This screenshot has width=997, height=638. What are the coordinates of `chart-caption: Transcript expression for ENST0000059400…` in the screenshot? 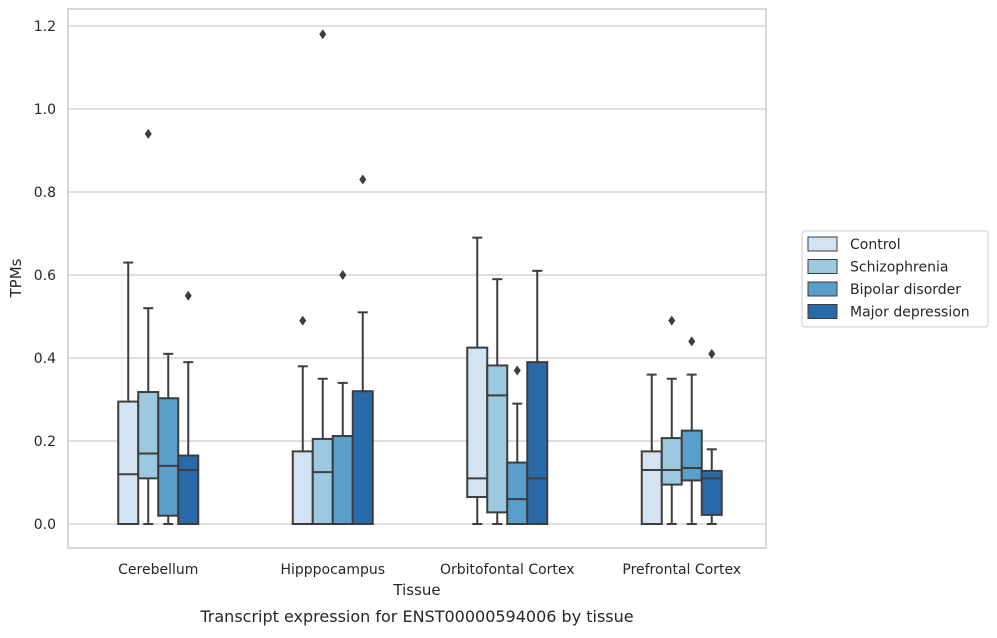 It's located at (416, 616).